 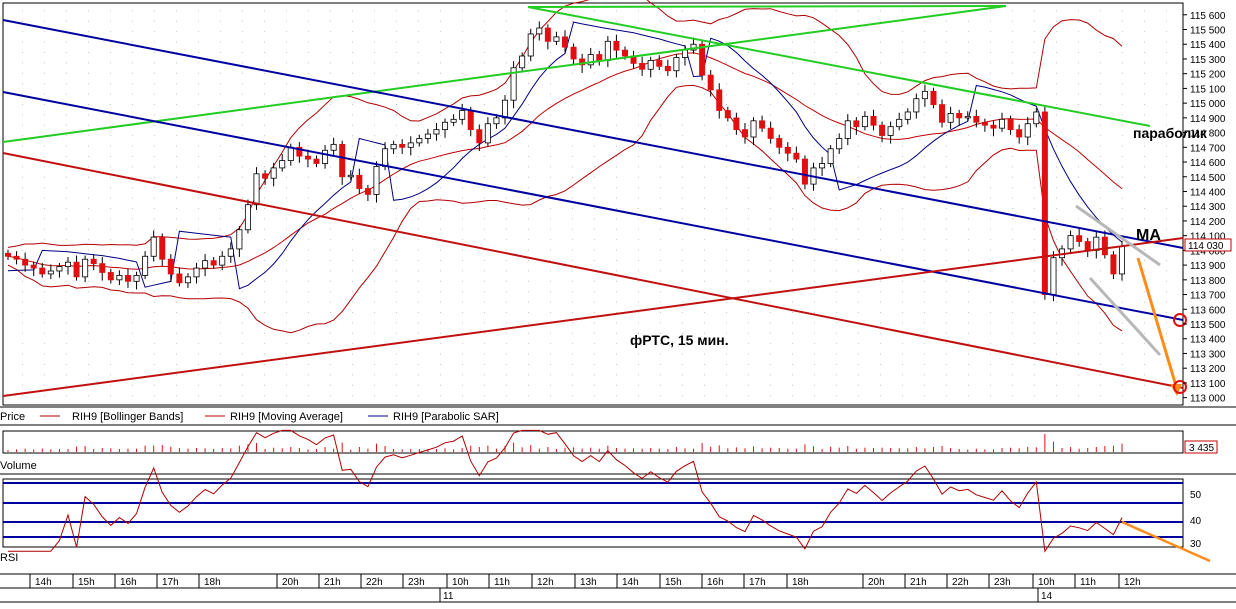 What do you see at coordinates (757, 582) in the screenshot?
I see `hour-label: 17h` at bounding box center [757, 582].